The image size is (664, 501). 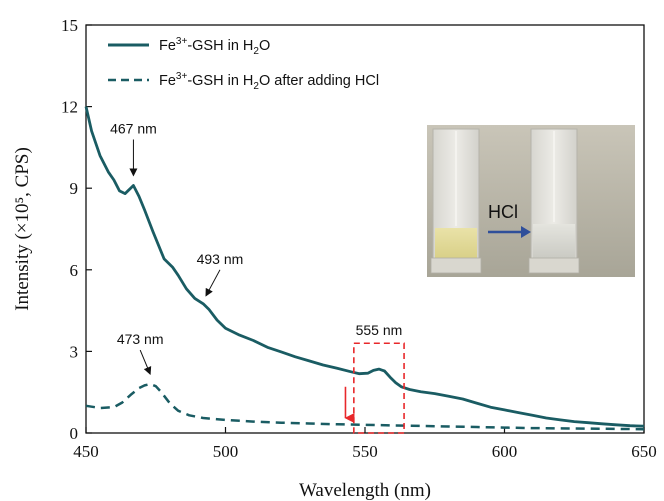 What do you see at coordinates (214, 46) in the screenshot?
I see `legend-label-solid: Fe3+-GSH in H2O` at bounding box center [214, 46].